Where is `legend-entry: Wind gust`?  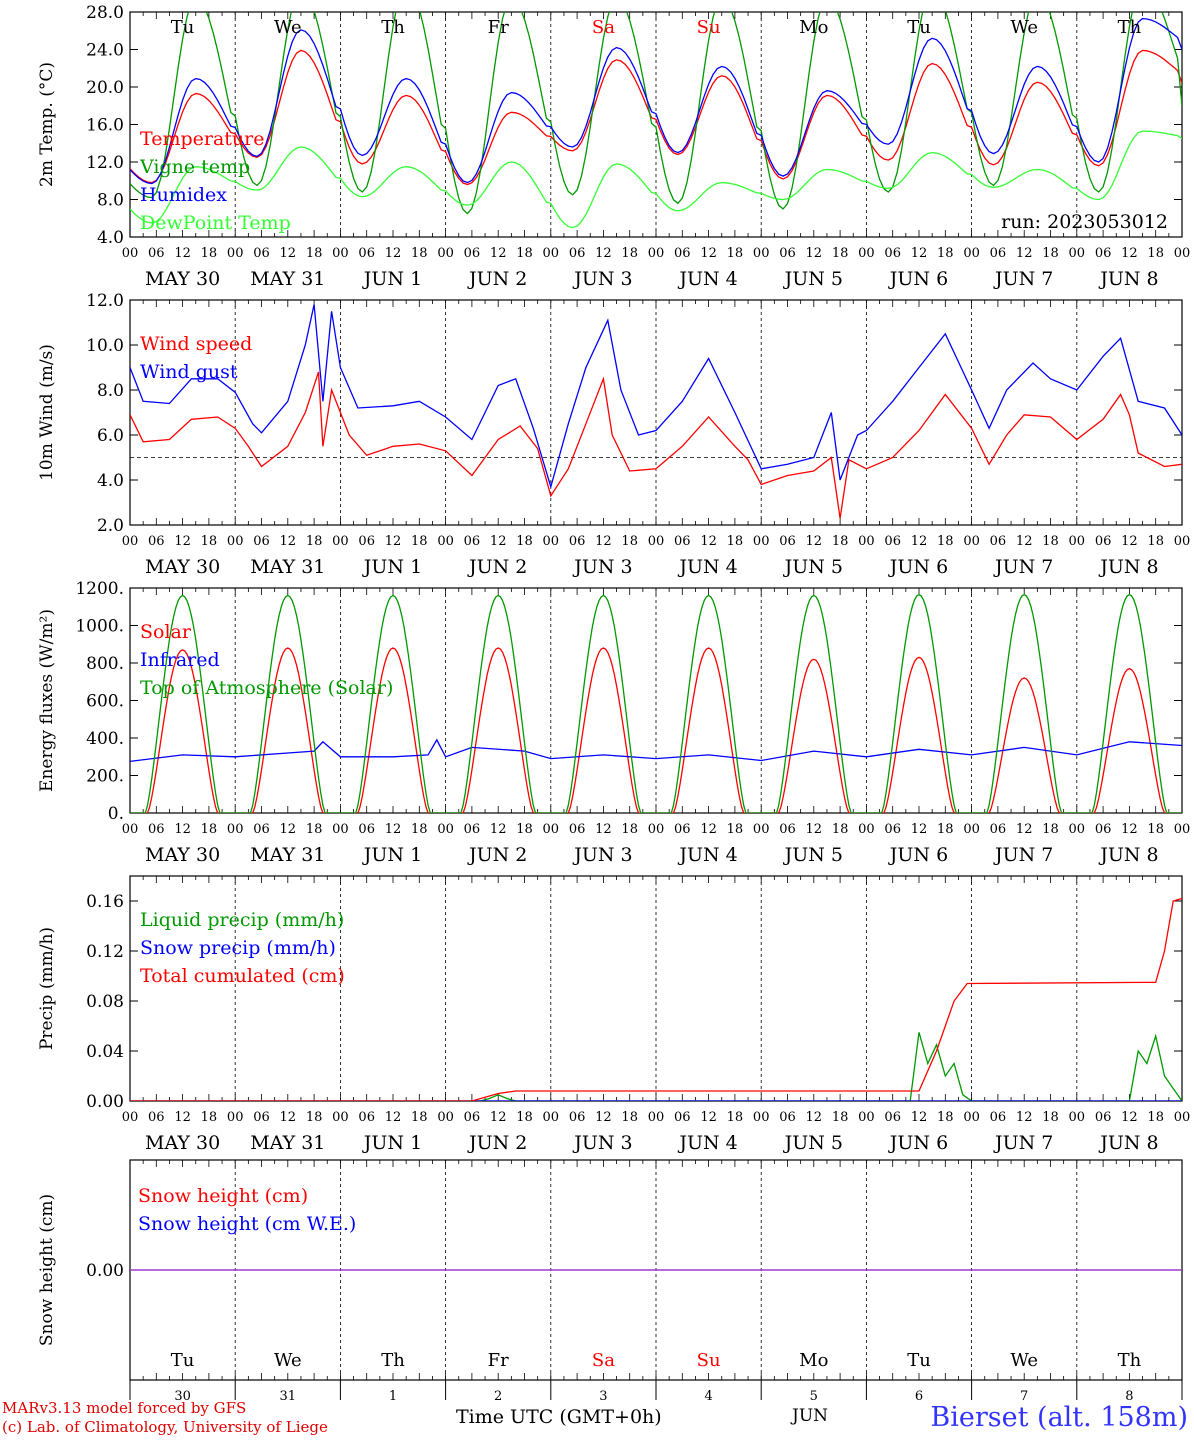
legend-entry: Wind gust is located at coordinates (189, 372).